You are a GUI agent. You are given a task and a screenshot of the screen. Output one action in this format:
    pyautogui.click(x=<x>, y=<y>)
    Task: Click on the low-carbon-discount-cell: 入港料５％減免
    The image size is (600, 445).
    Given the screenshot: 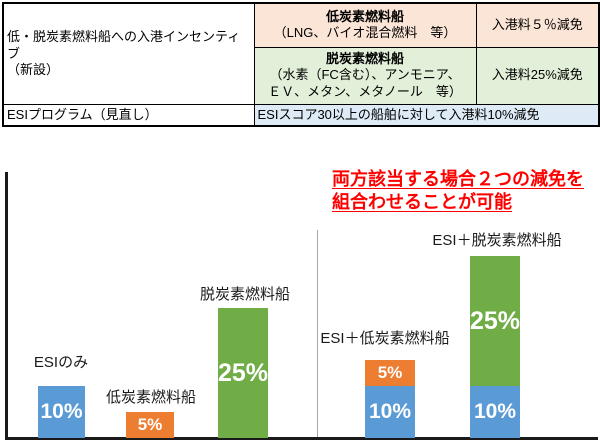 What is the action you would take?
    pyautogui.click(x=537, y=25)
    